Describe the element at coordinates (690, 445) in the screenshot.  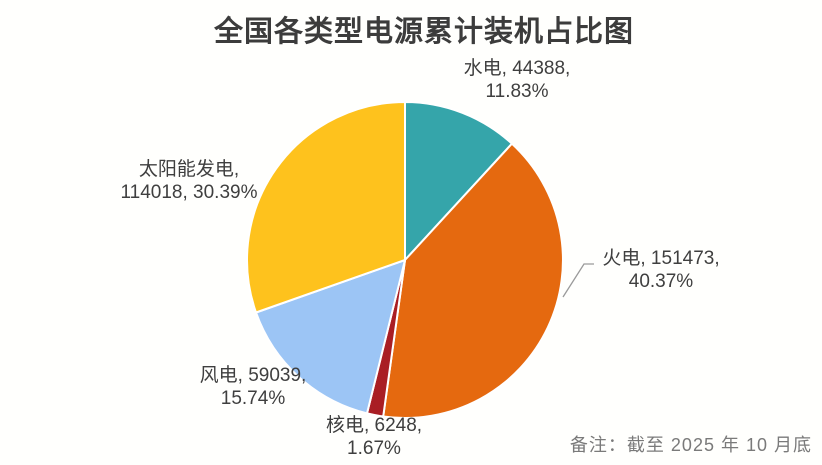
I see `footnote: 备注：截至 2025 年 10 月底` at that location.